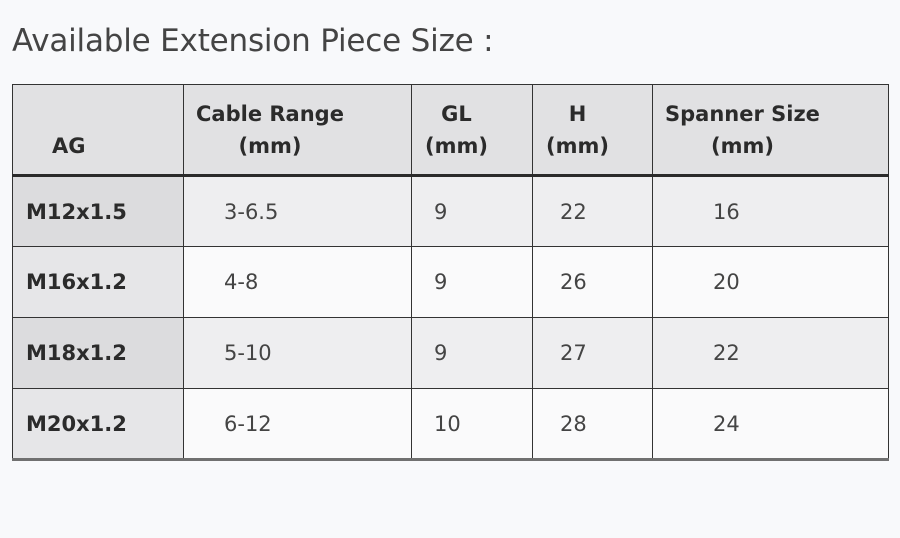 This screenshot has height=538, width=900. I want to click on cell-h: 28, so click(592, 424).